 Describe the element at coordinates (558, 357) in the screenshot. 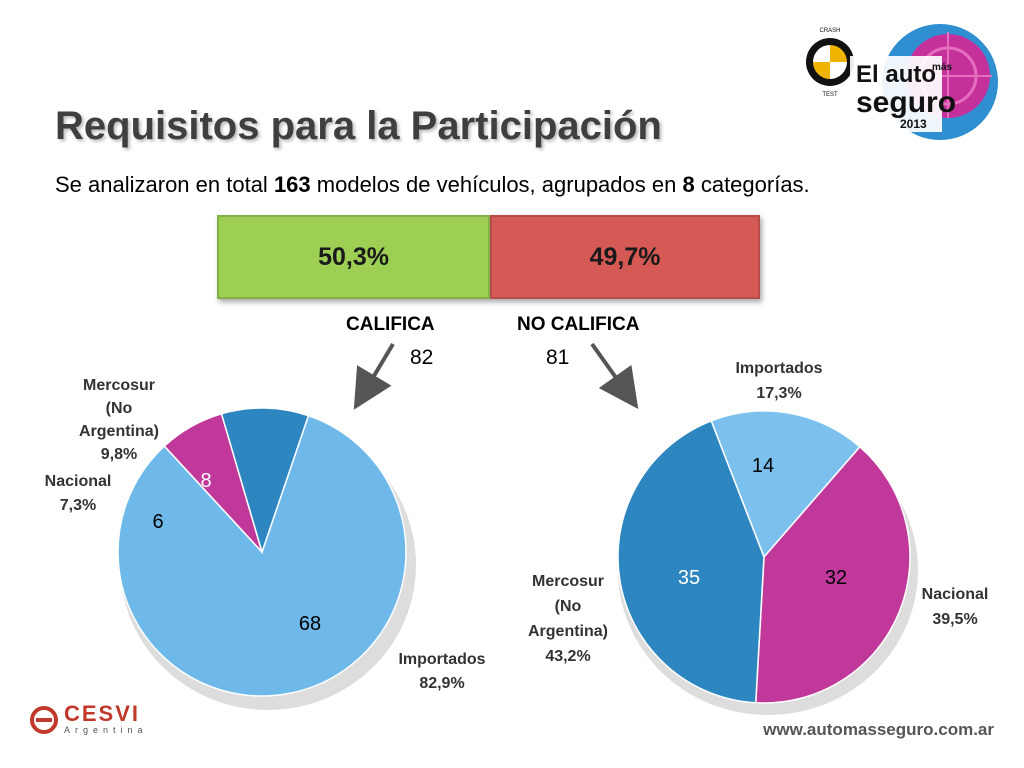

I see `category-count-no-califica: 81` at that location.